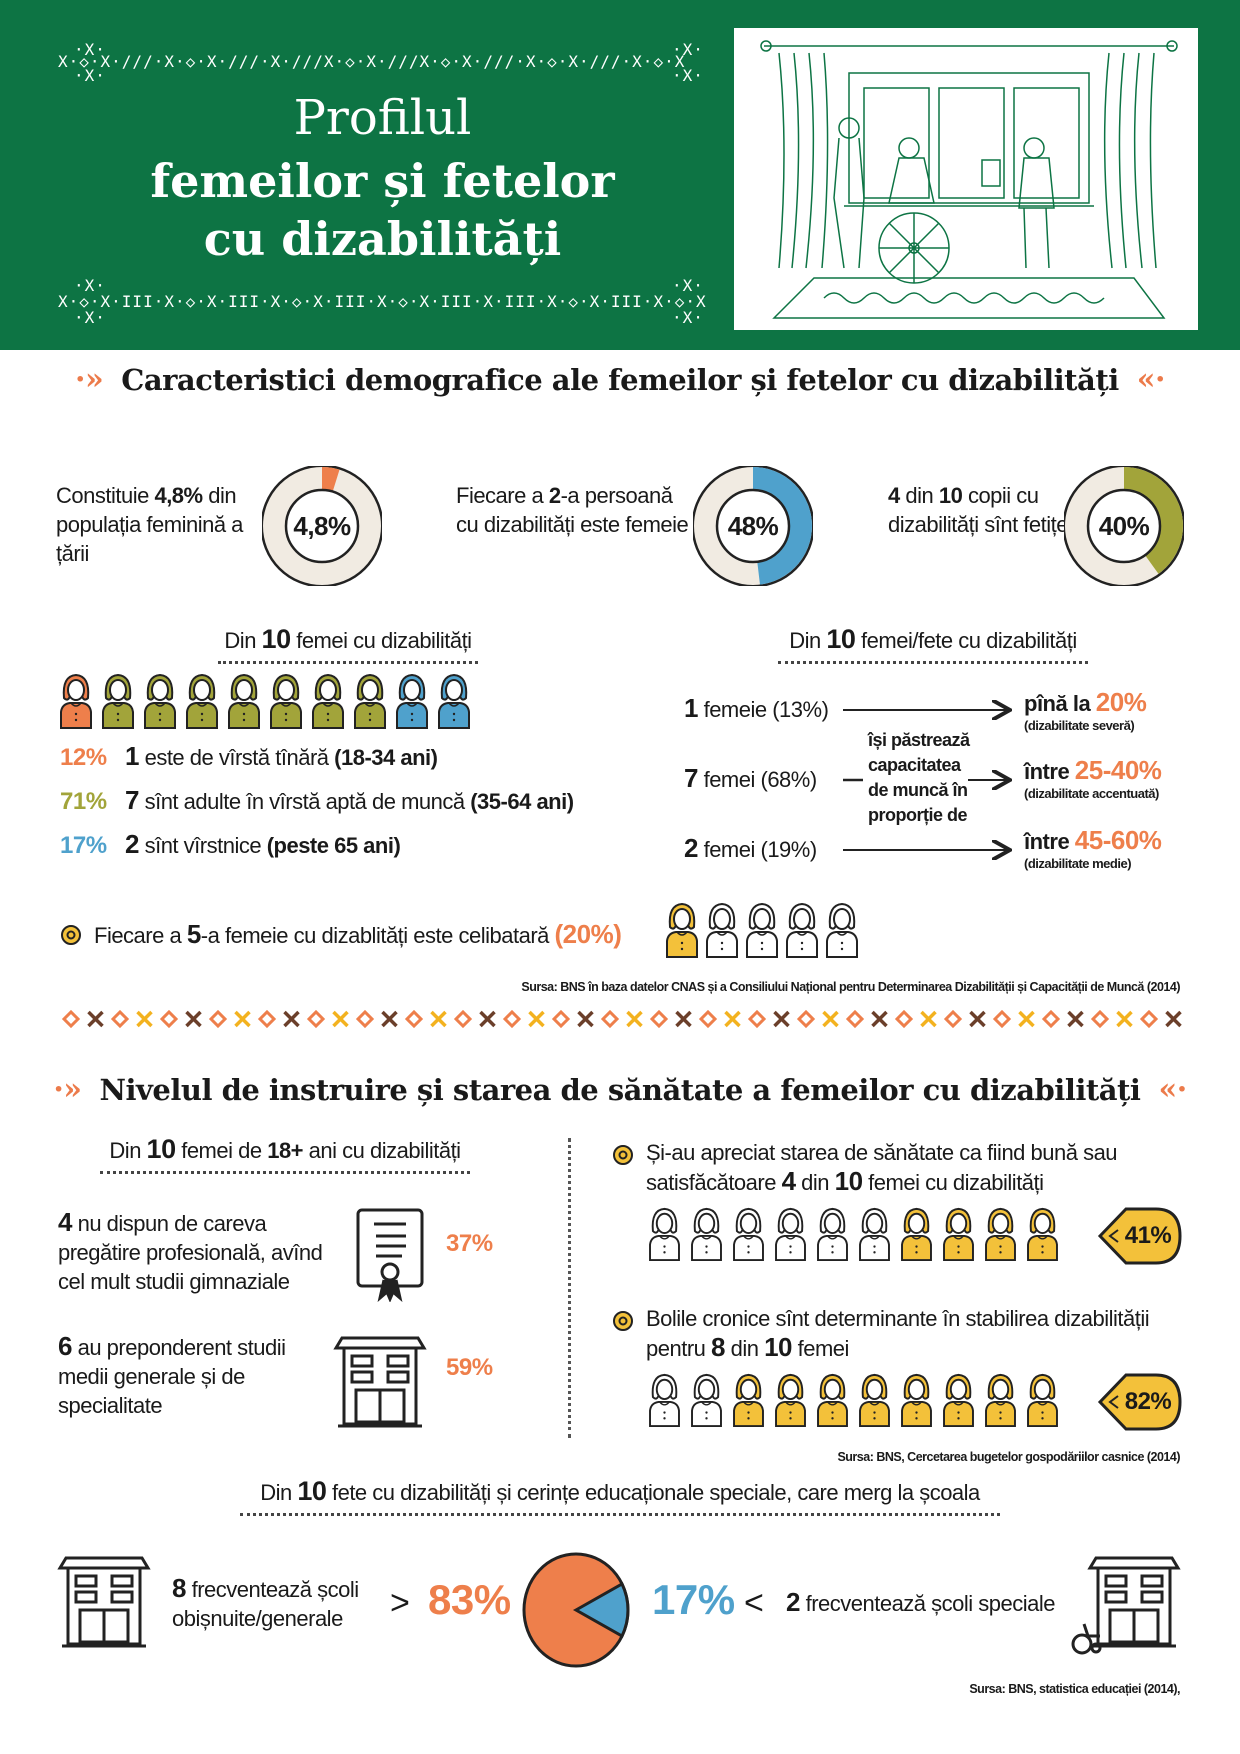 The height and width of the screenshot is (1754, 1240). Describe the element at coordinates (569, 1288) in the screenshot. I see `vertical-divider` at that location.